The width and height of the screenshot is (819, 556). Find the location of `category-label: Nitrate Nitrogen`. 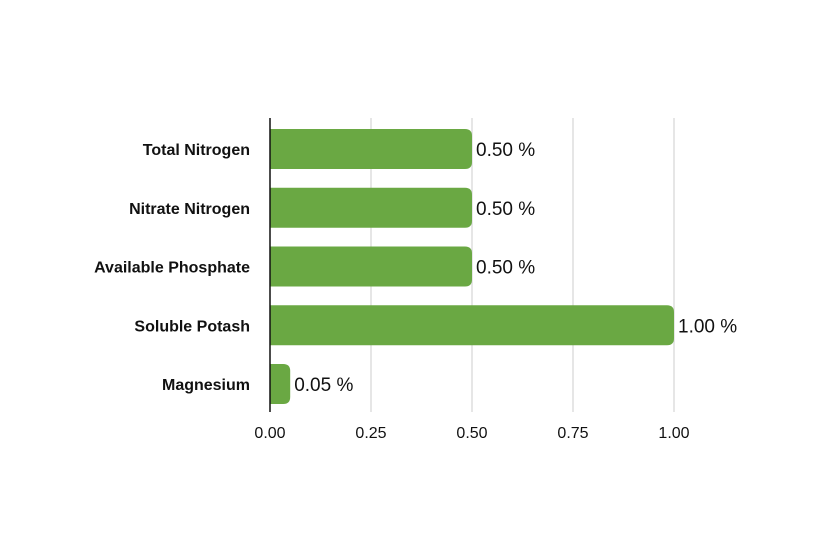

category-label: Nitrate Nitrogen is located at coordinates (189, 209).